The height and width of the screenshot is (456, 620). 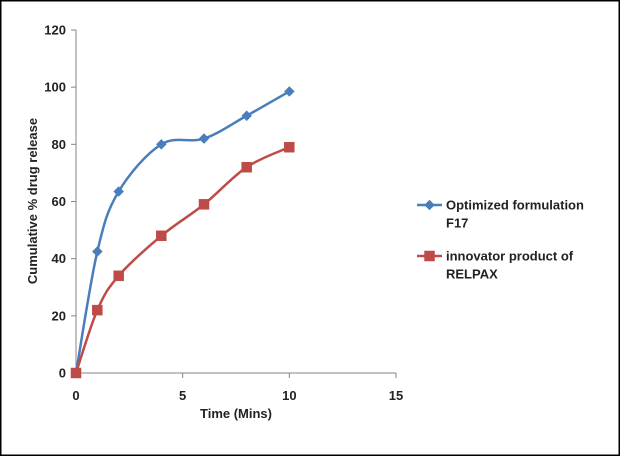 What do you see at coordinates (396, 395) in the screenshot?
I see `x-tick-label: 15` at bounding box center [396, 395].